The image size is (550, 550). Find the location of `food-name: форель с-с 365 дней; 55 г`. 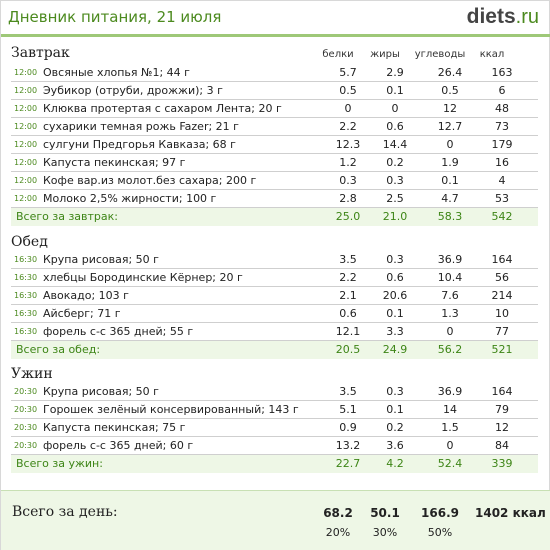

food-name: форель с-с 365 дней; 55 г is located at coordinates (118, 331).